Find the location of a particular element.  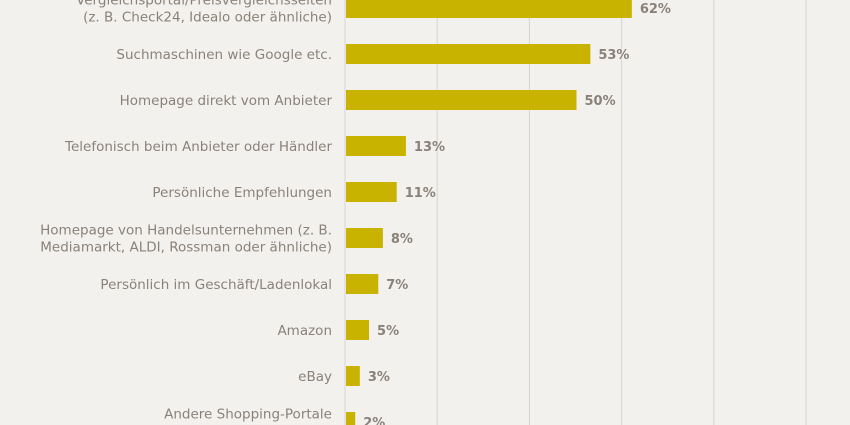

value-label: 5% is located at coordinates (388, 331).